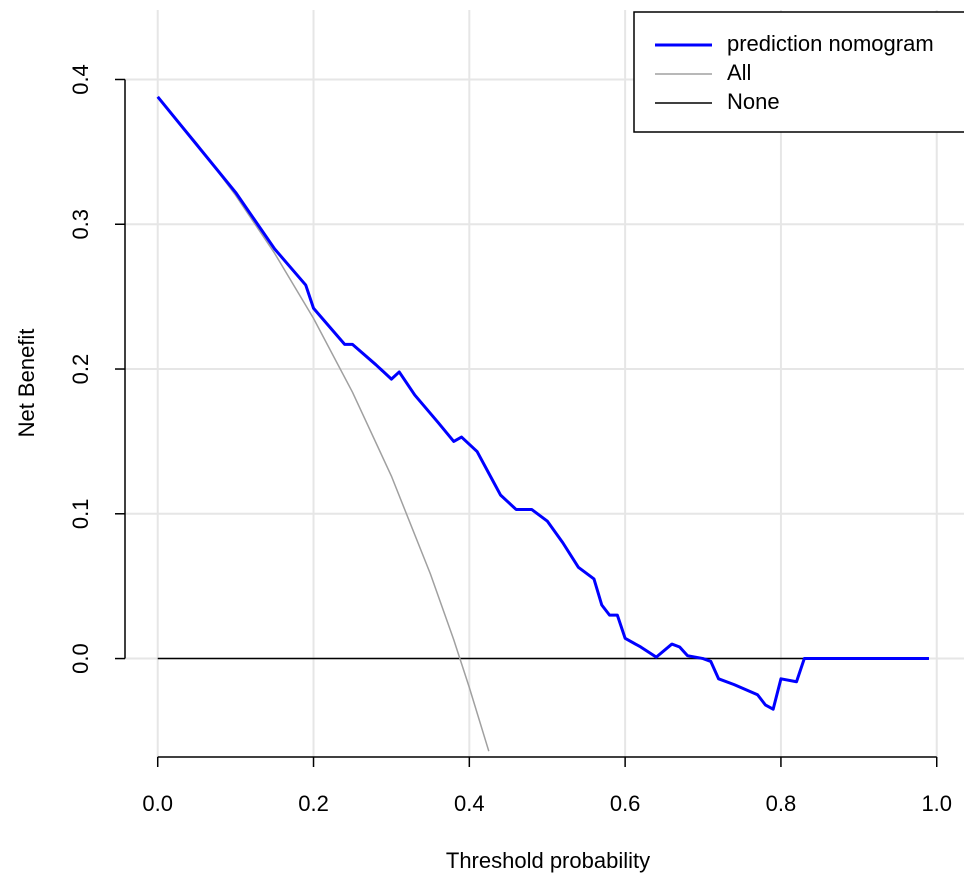 The height and width of the screenshot is (878, 964). Describe the element at coordinates (548, 860) in the screenshot. I see `x-axis-label: Threshold probability` at that location.